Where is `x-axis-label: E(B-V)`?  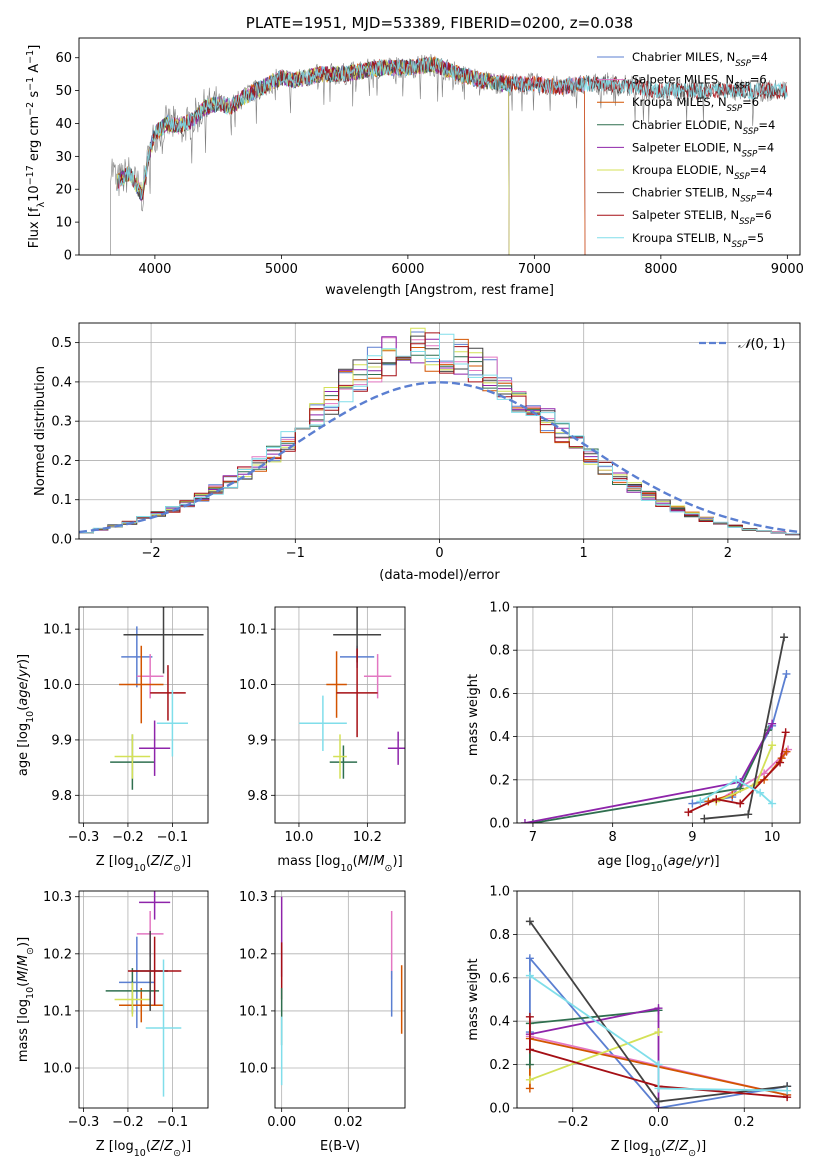 x-axis-label: E(B-V) is located at coordinates (340, 1146).